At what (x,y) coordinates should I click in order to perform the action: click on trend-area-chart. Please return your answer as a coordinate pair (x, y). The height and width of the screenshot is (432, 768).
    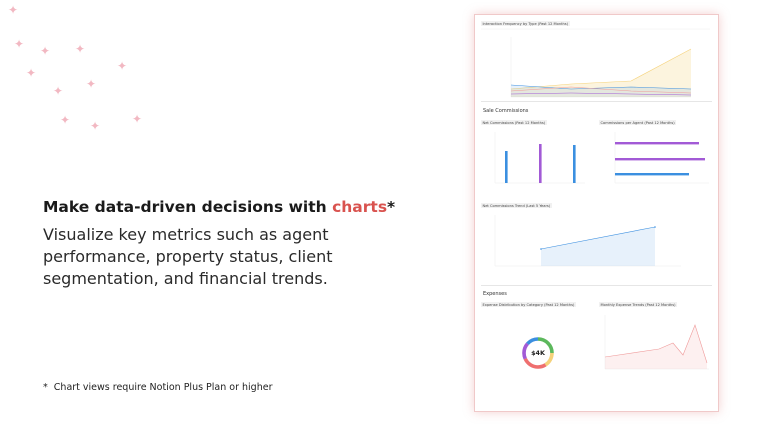
    Looking at the image, I should click on (587, 241).